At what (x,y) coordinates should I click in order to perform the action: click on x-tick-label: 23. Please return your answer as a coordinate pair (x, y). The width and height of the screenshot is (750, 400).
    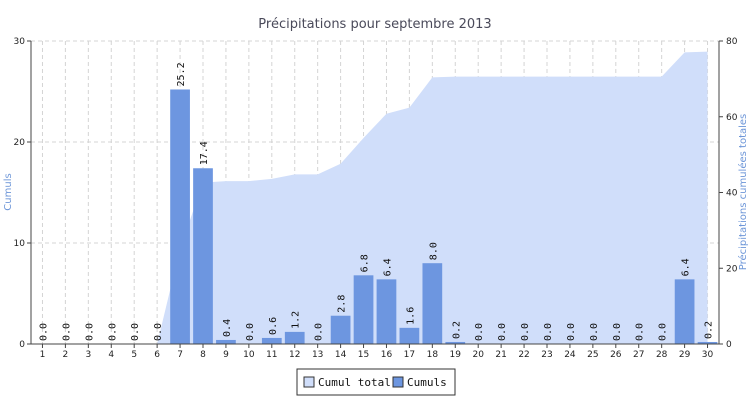
    Looking at the image, I should click on (546, 355).